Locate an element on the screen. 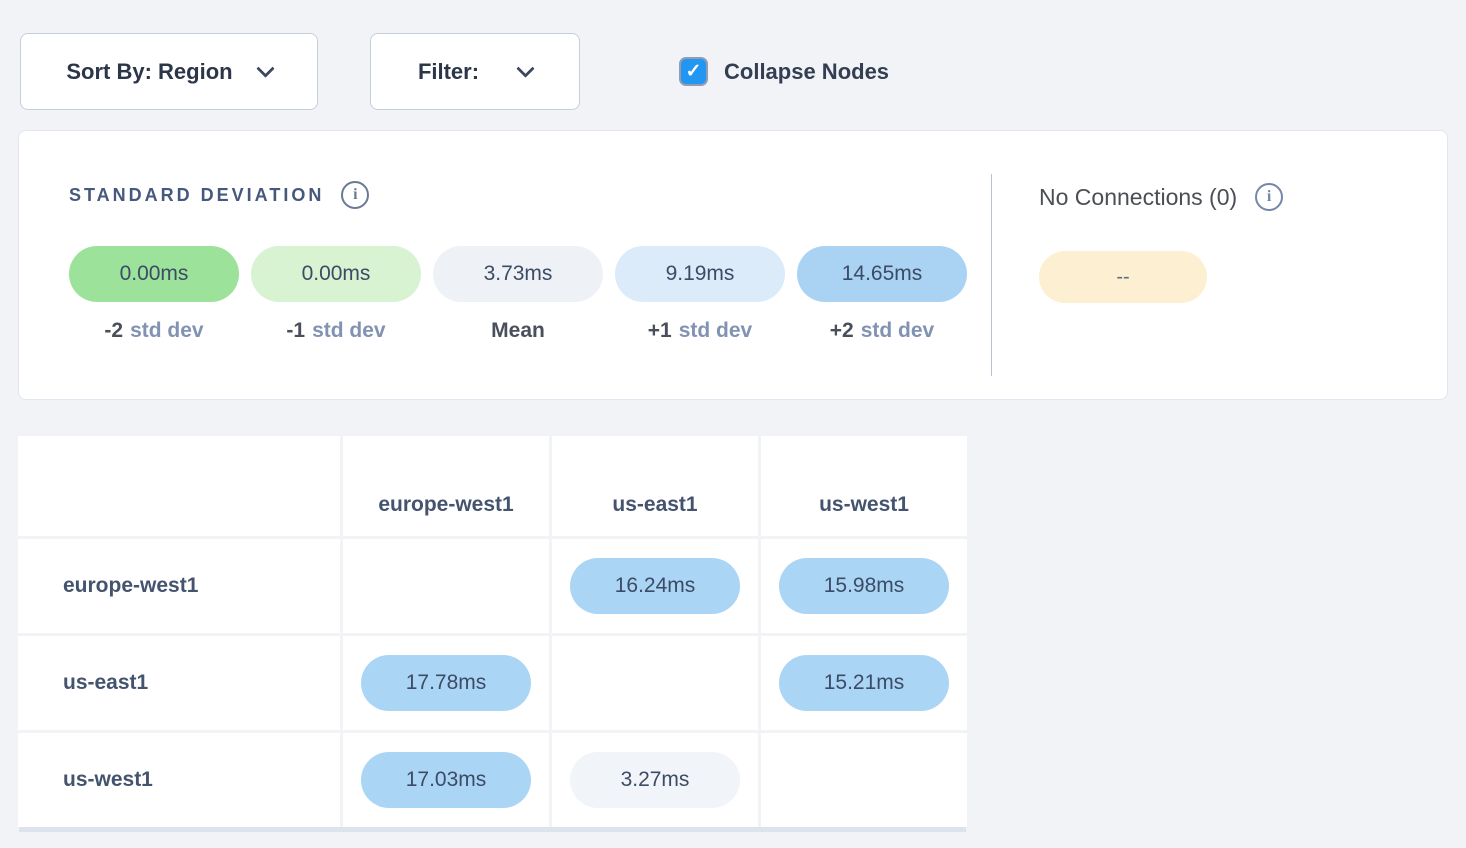 This screenshot has width=1466, height=848. matrix-column-header: us-east1 is located at coordinates (655, 486).